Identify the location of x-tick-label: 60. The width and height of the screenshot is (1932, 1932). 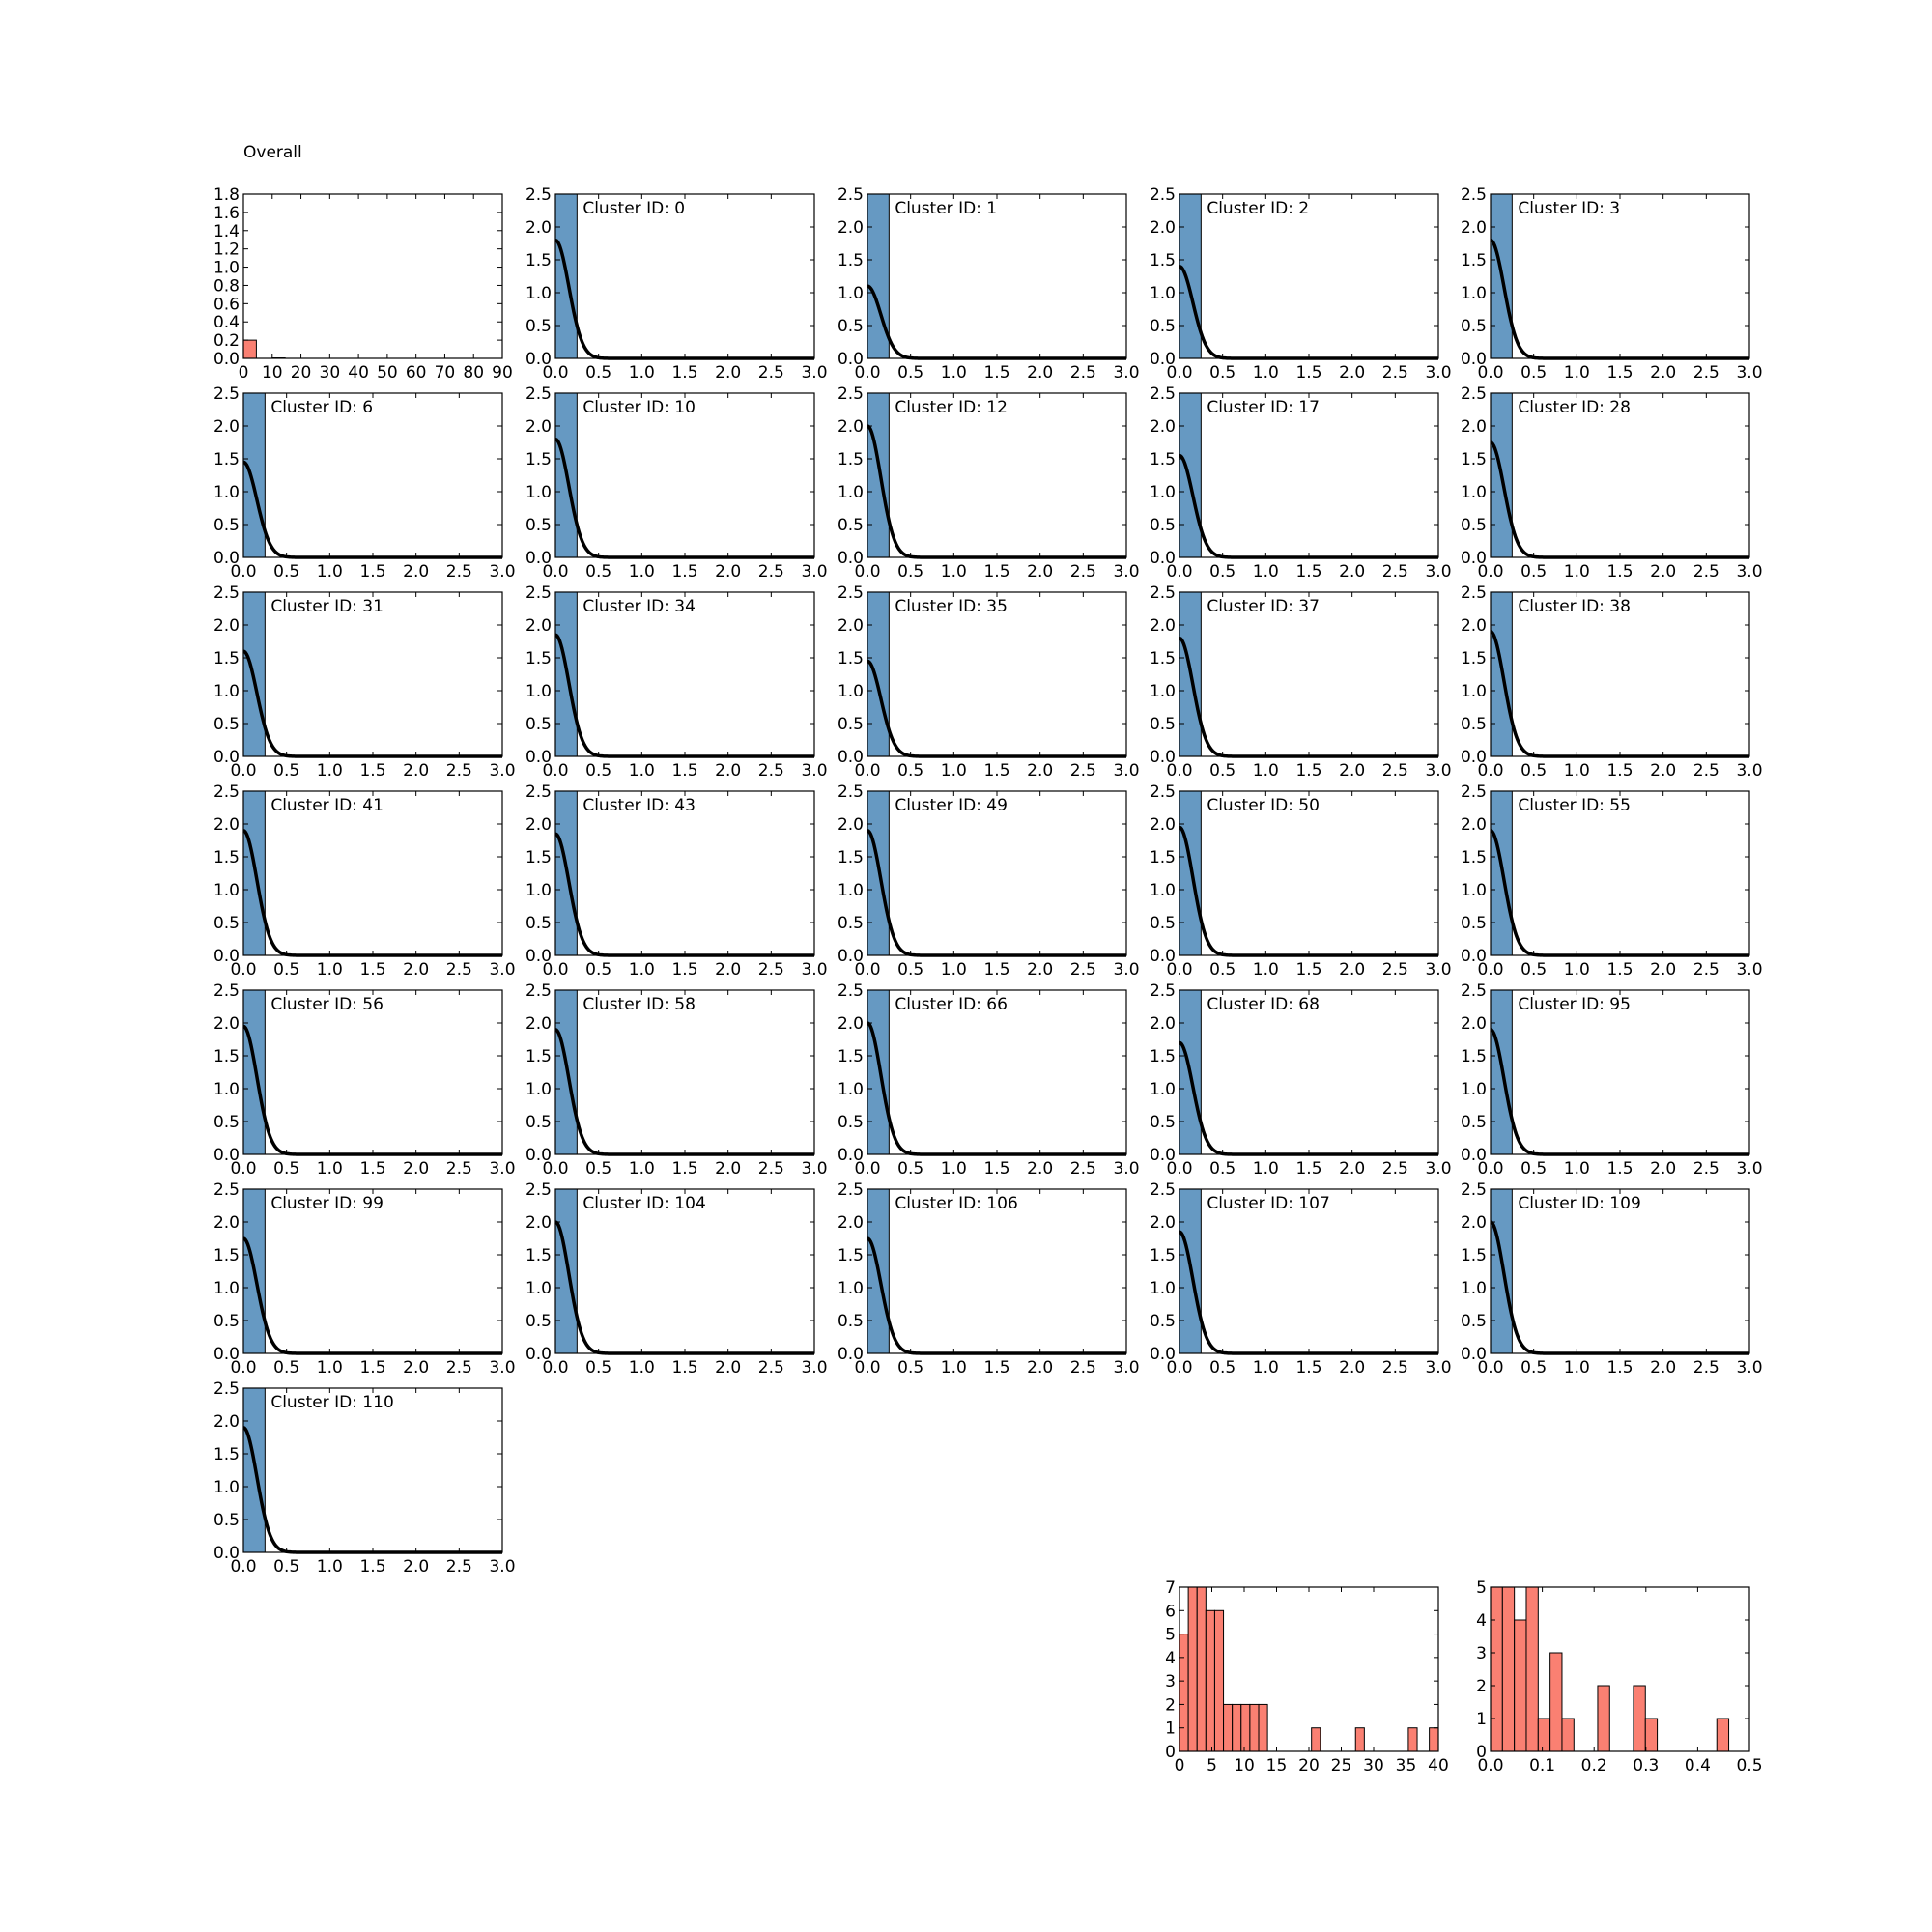
(416, 373).